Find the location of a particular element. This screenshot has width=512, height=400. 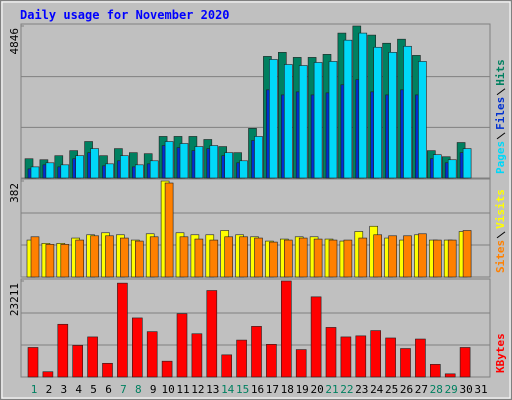

legend-label: Hits is located at coordinates (500, 72).